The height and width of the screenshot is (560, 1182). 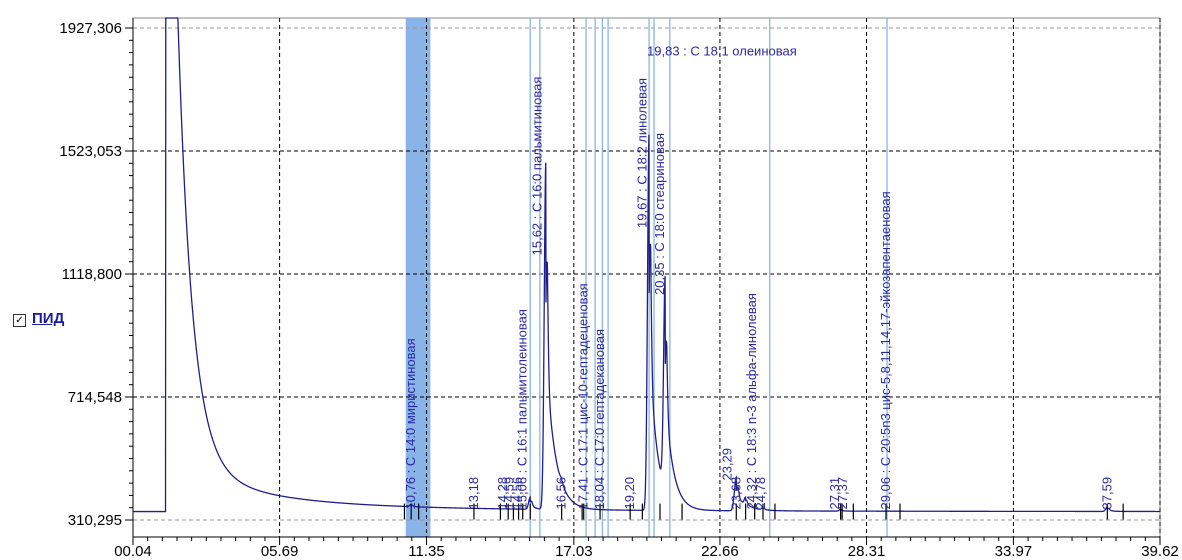 What do you see at coordinates (834, 493) in the screenshot?
I see `peak-label: 27,31` at bounding box center [834, 493].